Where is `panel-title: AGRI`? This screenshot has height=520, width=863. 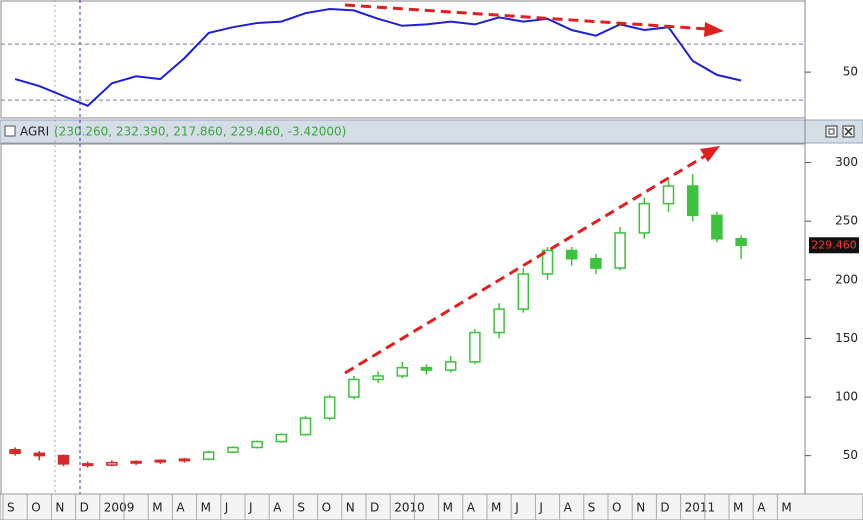 panel-title: AGRI is located at coordinates (34, 132).